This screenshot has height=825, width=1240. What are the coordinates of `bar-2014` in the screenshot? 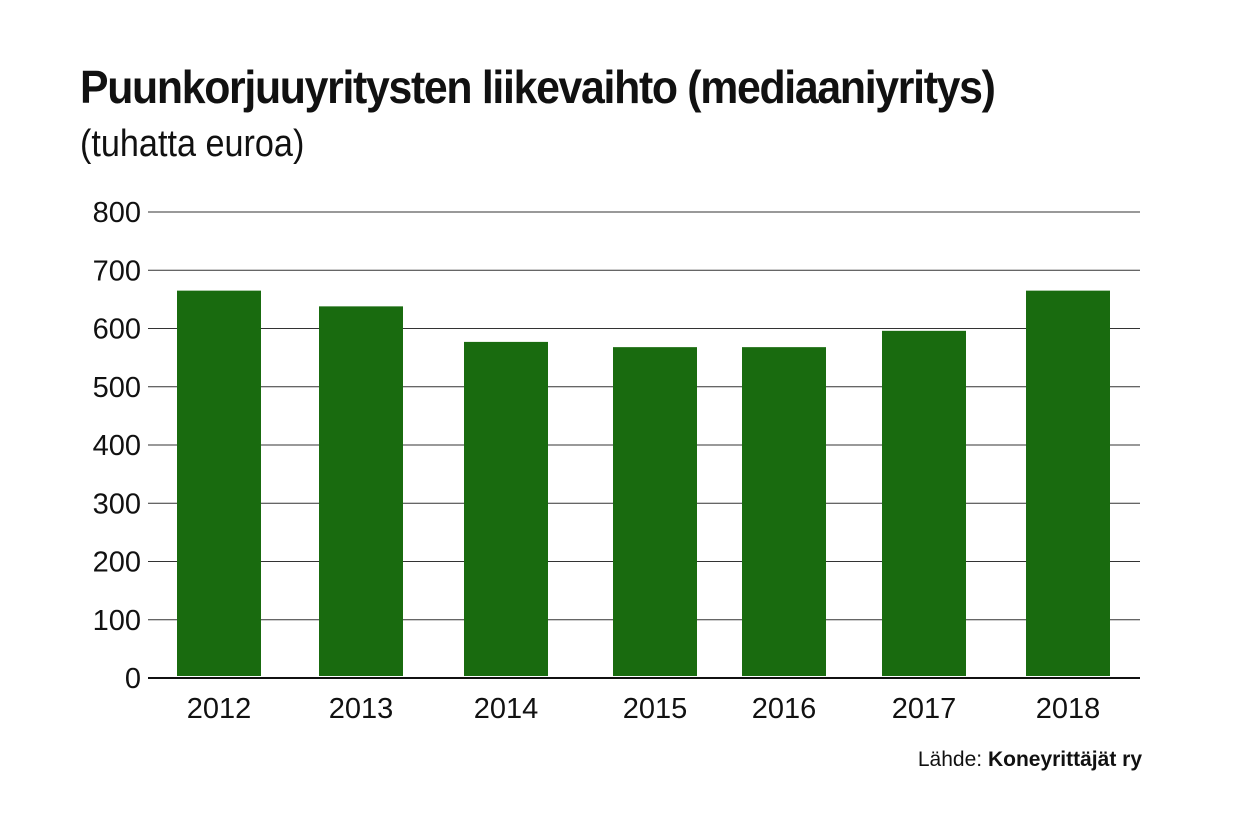 It's located at (506, 508).